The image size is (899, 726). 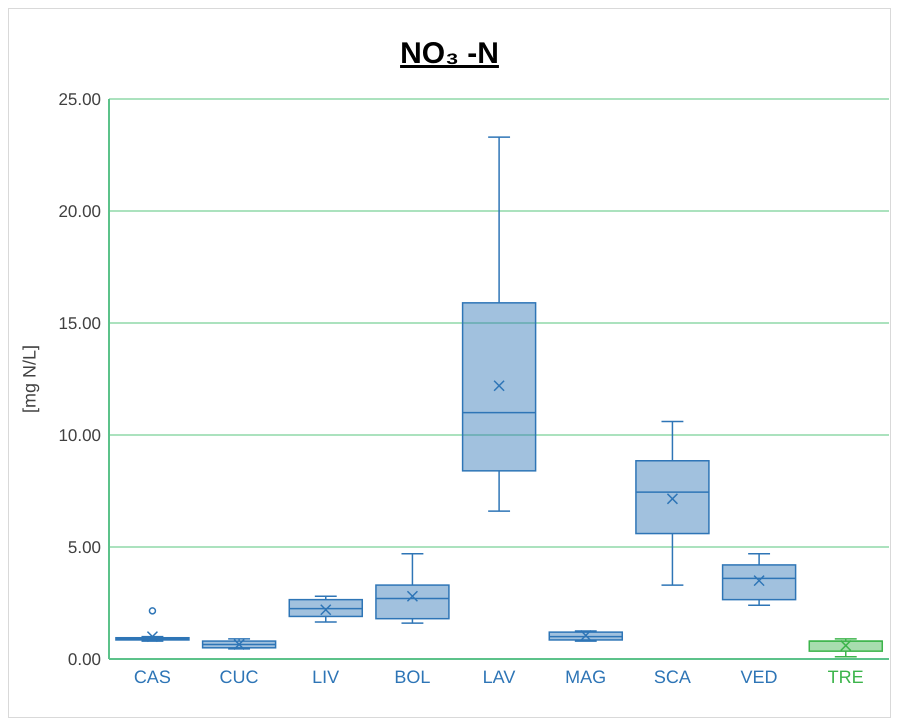 I want to click on x-tick-label: LAV, so click(x=499, y=677).